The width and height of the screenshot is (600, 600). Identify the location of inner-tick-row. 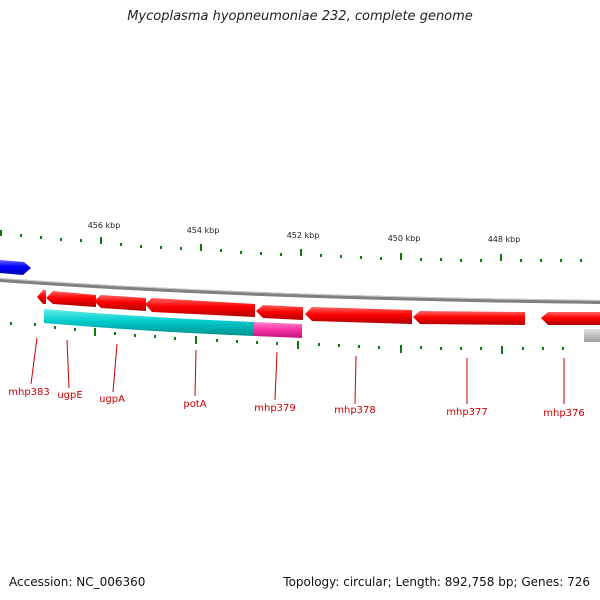
(287, 338).